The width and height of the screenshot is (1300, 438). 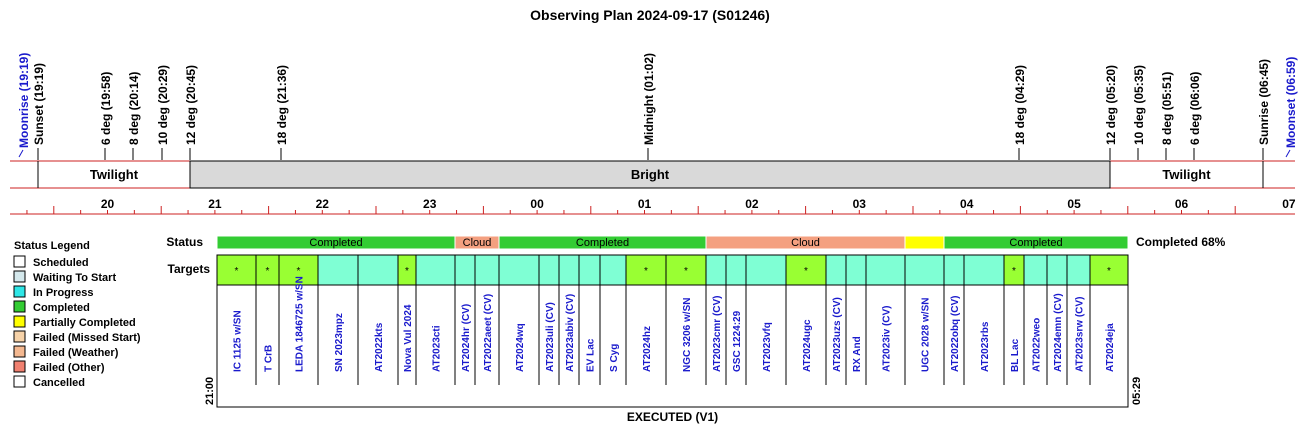 What do you see at coordinates (537, 204) in the screenshot?
I see `hour-label: 00` at bounding box center [537, 204].